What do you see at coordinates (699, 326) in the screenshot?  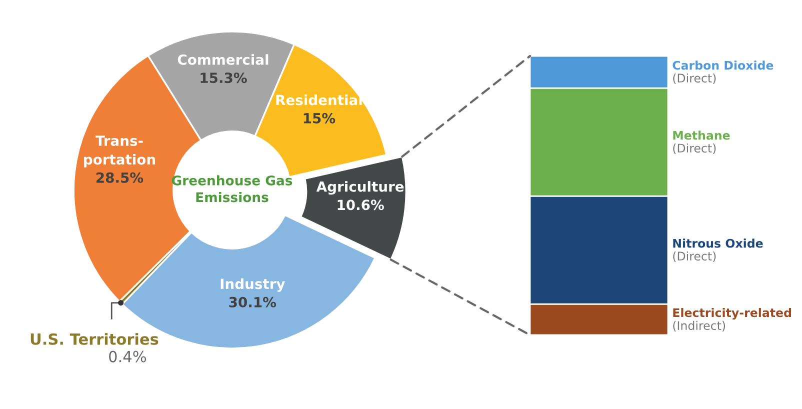 I see `text: (Indirect)` at bounding box center [699, 326].